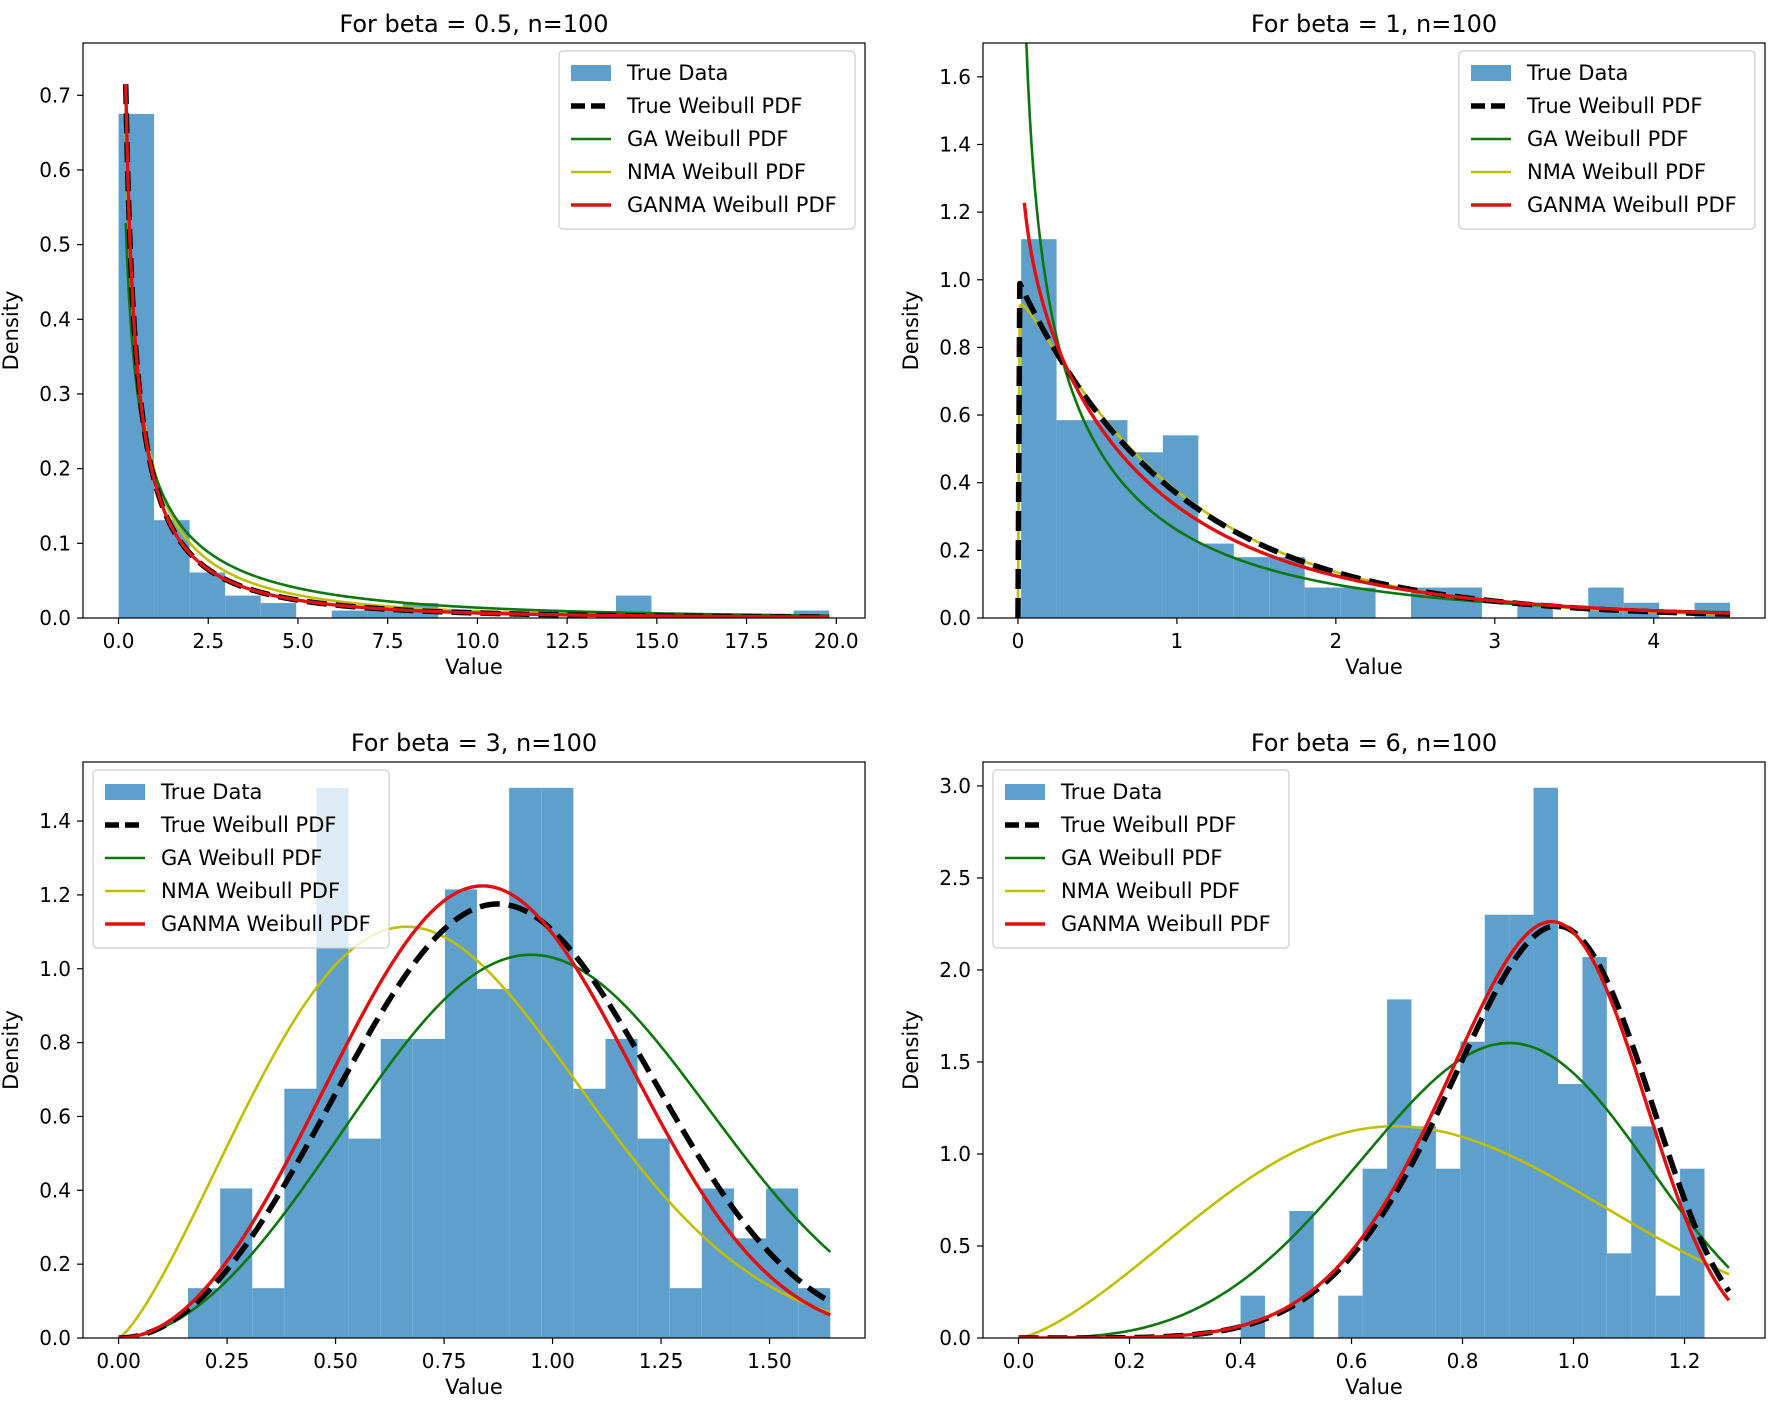 Image resolution: width=1770 pixels, height=1402 pixels. I want to click on chart-title: For beta = 0.5, n=100, so click(473, 24).